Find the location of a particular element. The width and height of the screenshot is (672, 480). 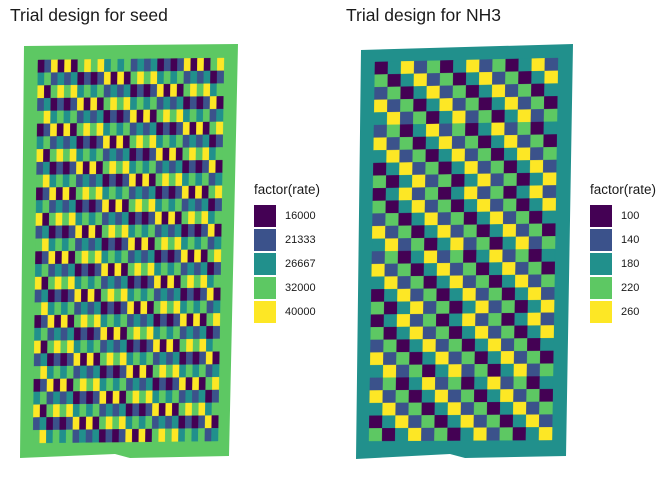

legend-item: 180 is located at coordinates (631, 264).